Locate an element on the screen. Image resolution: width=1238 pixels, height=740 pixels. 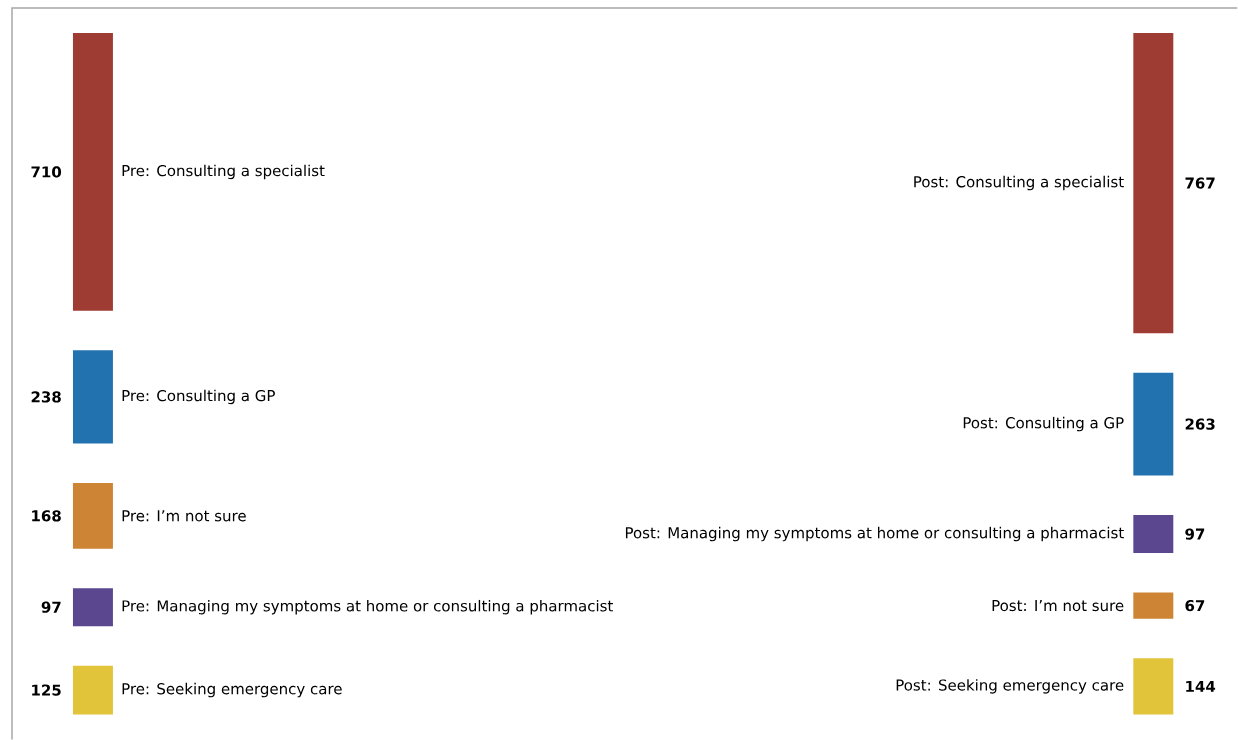
data-label: 67 is located at coordinates (1195, 605).